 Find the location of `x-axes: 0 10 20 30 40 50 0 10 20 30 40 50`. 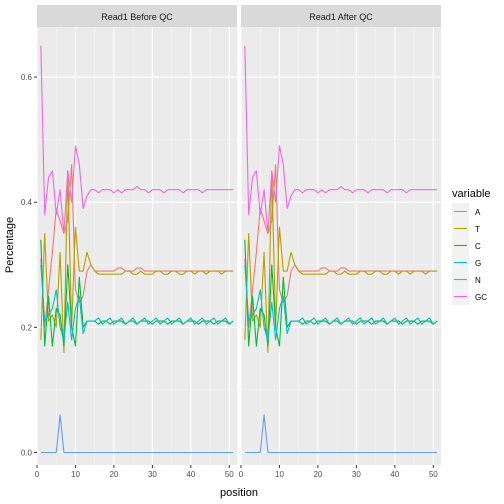

x-axes: 0 10 20 30 40 50 0 10 20 30 40 50 is located at coordinates (236, 472).